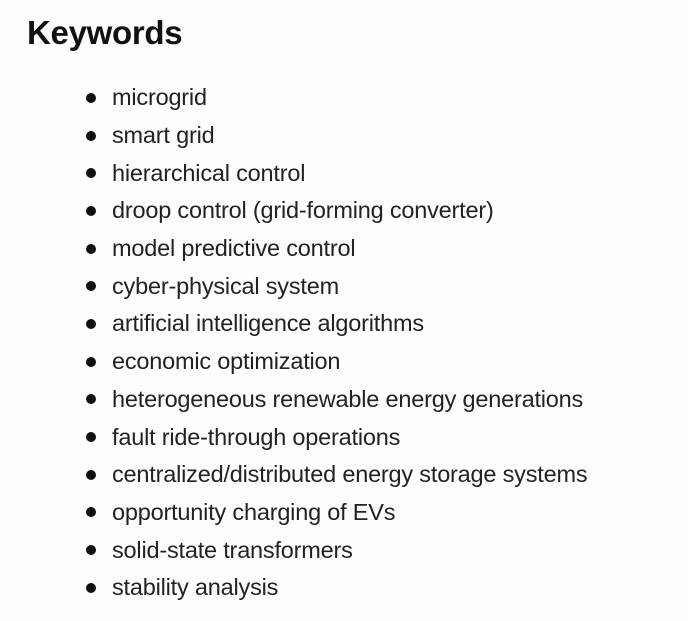 The width and height of the screenshot is (688, 621). I want to click on list-item: model predictive control, so click(387, 249).